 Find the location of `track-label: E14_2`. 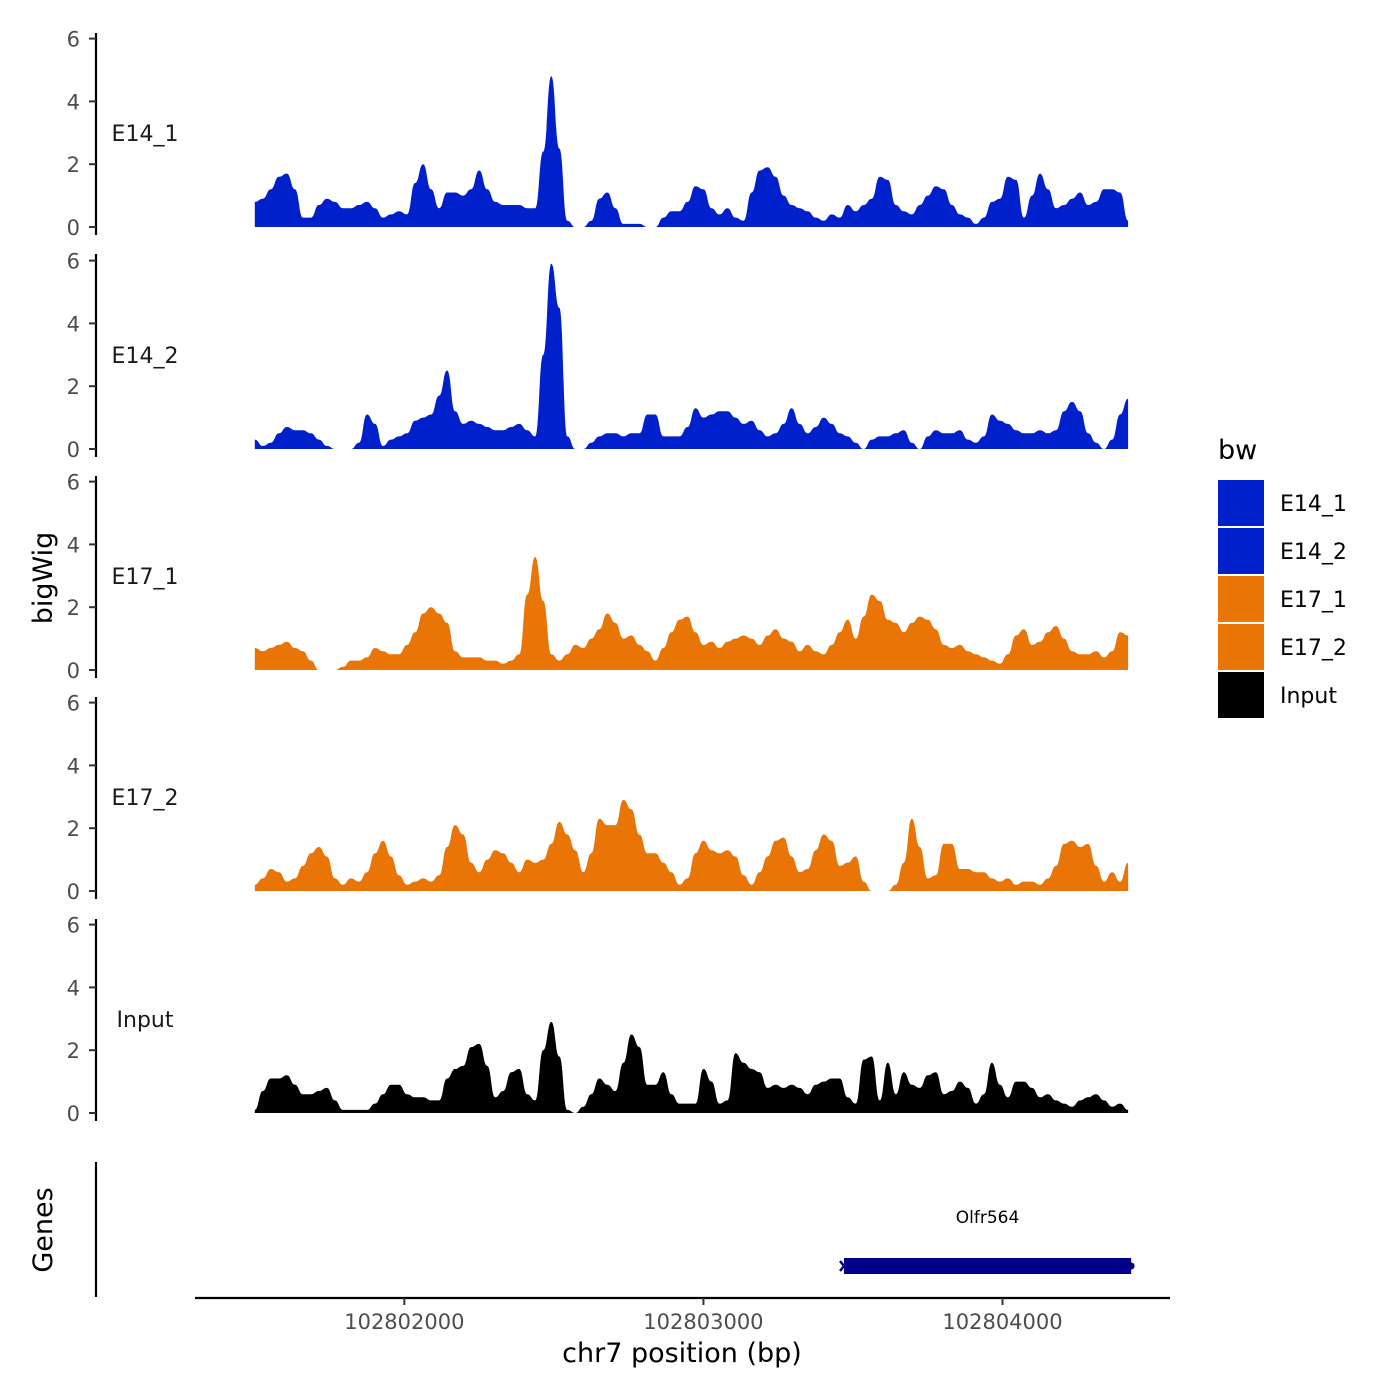

track-label: E14_2 is located at coordinates (145, 356).